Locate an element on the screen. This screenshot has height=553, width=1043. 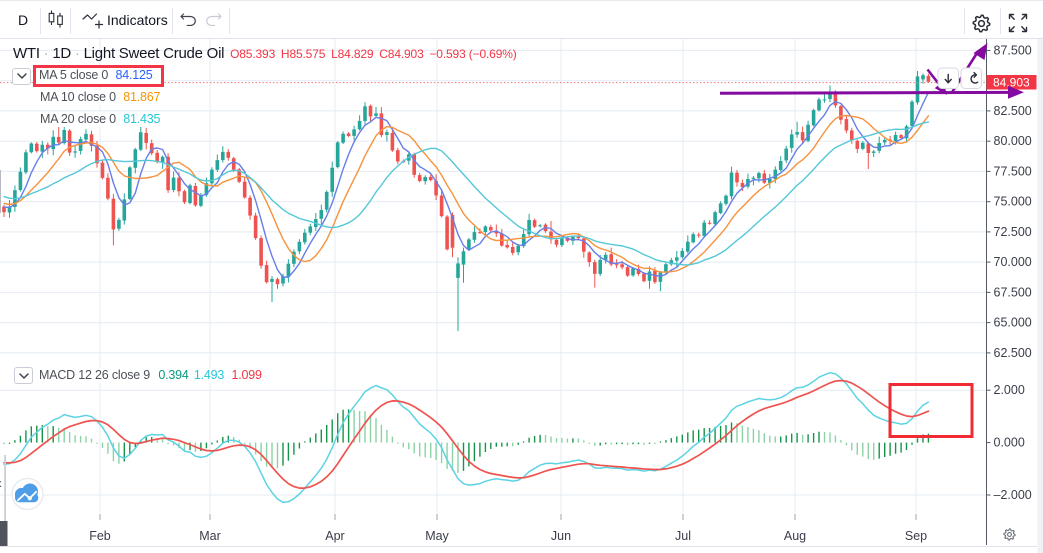
svg-text: 62.500 is located at coordinates (1013, 353).